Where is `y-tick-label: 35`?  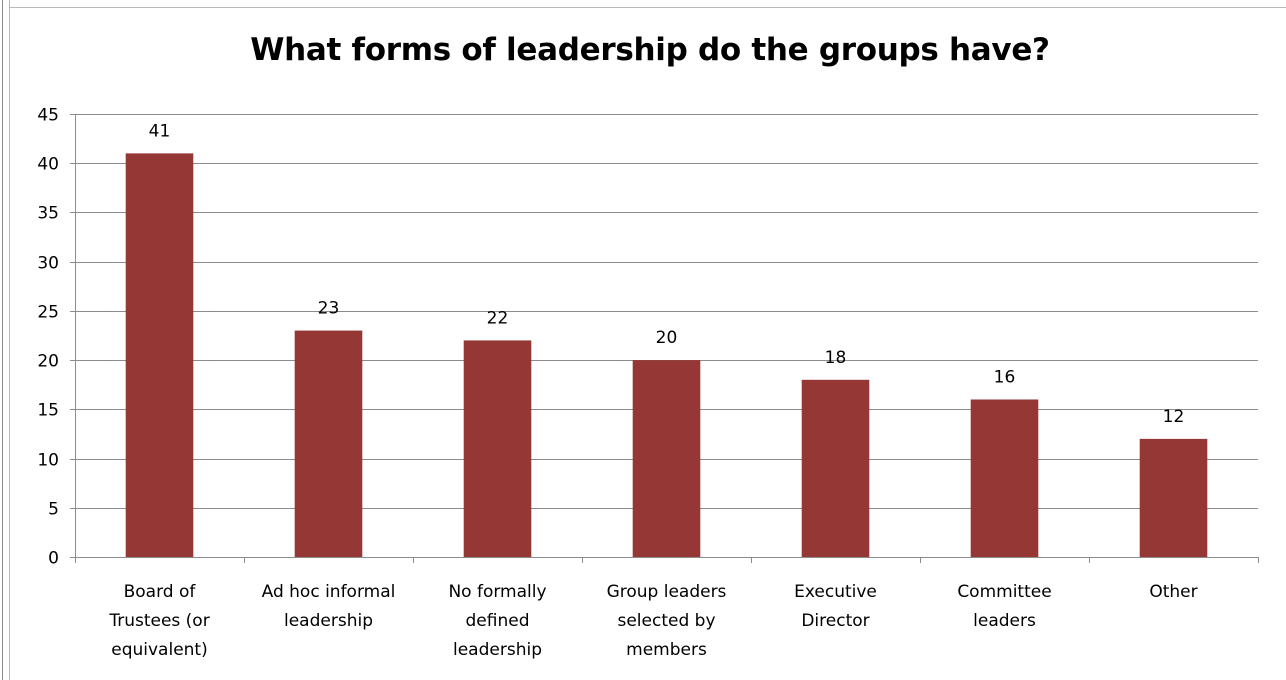
y-tick-label: 35 is located at coordinates (48, 214).